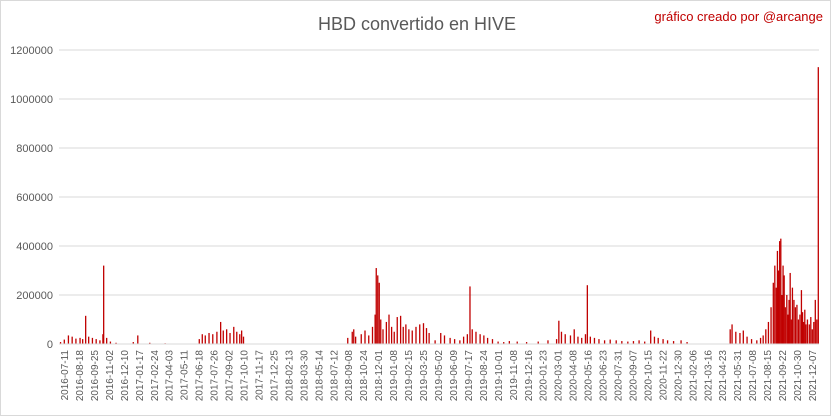 The height and width of the screenshot is (417, 832). I want to click on x-tick-label: 2019-03-25, so click(424, 376).